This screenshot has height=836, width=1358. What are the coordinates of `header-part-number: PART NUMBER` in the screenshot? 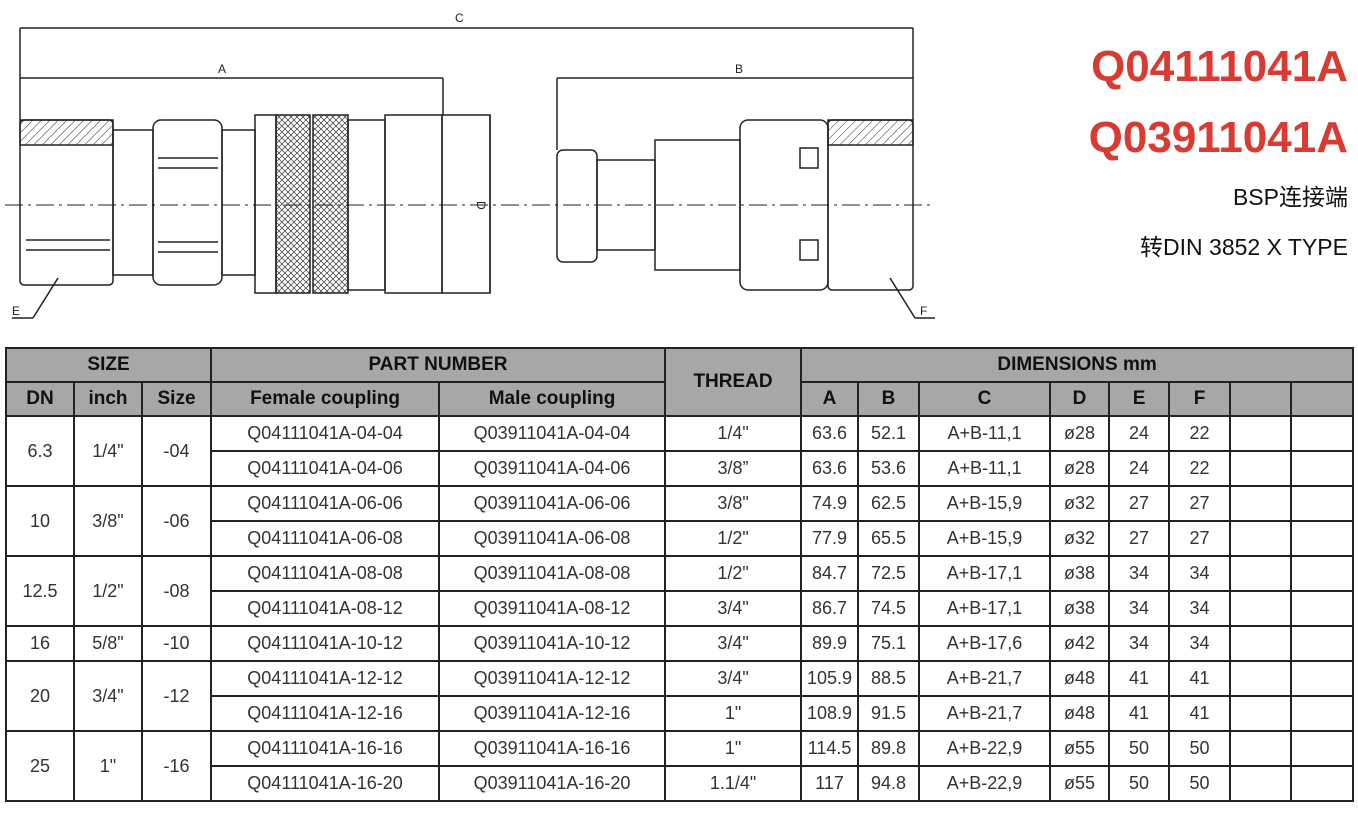 It's located at (438, 365).